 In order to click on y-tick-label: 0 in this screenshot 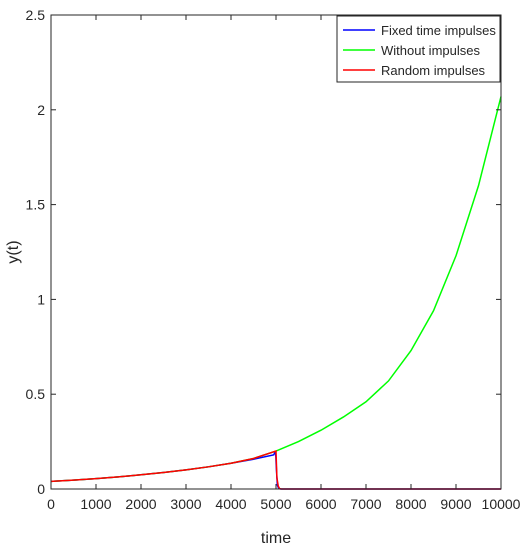, I will do `click(41, 489)`.